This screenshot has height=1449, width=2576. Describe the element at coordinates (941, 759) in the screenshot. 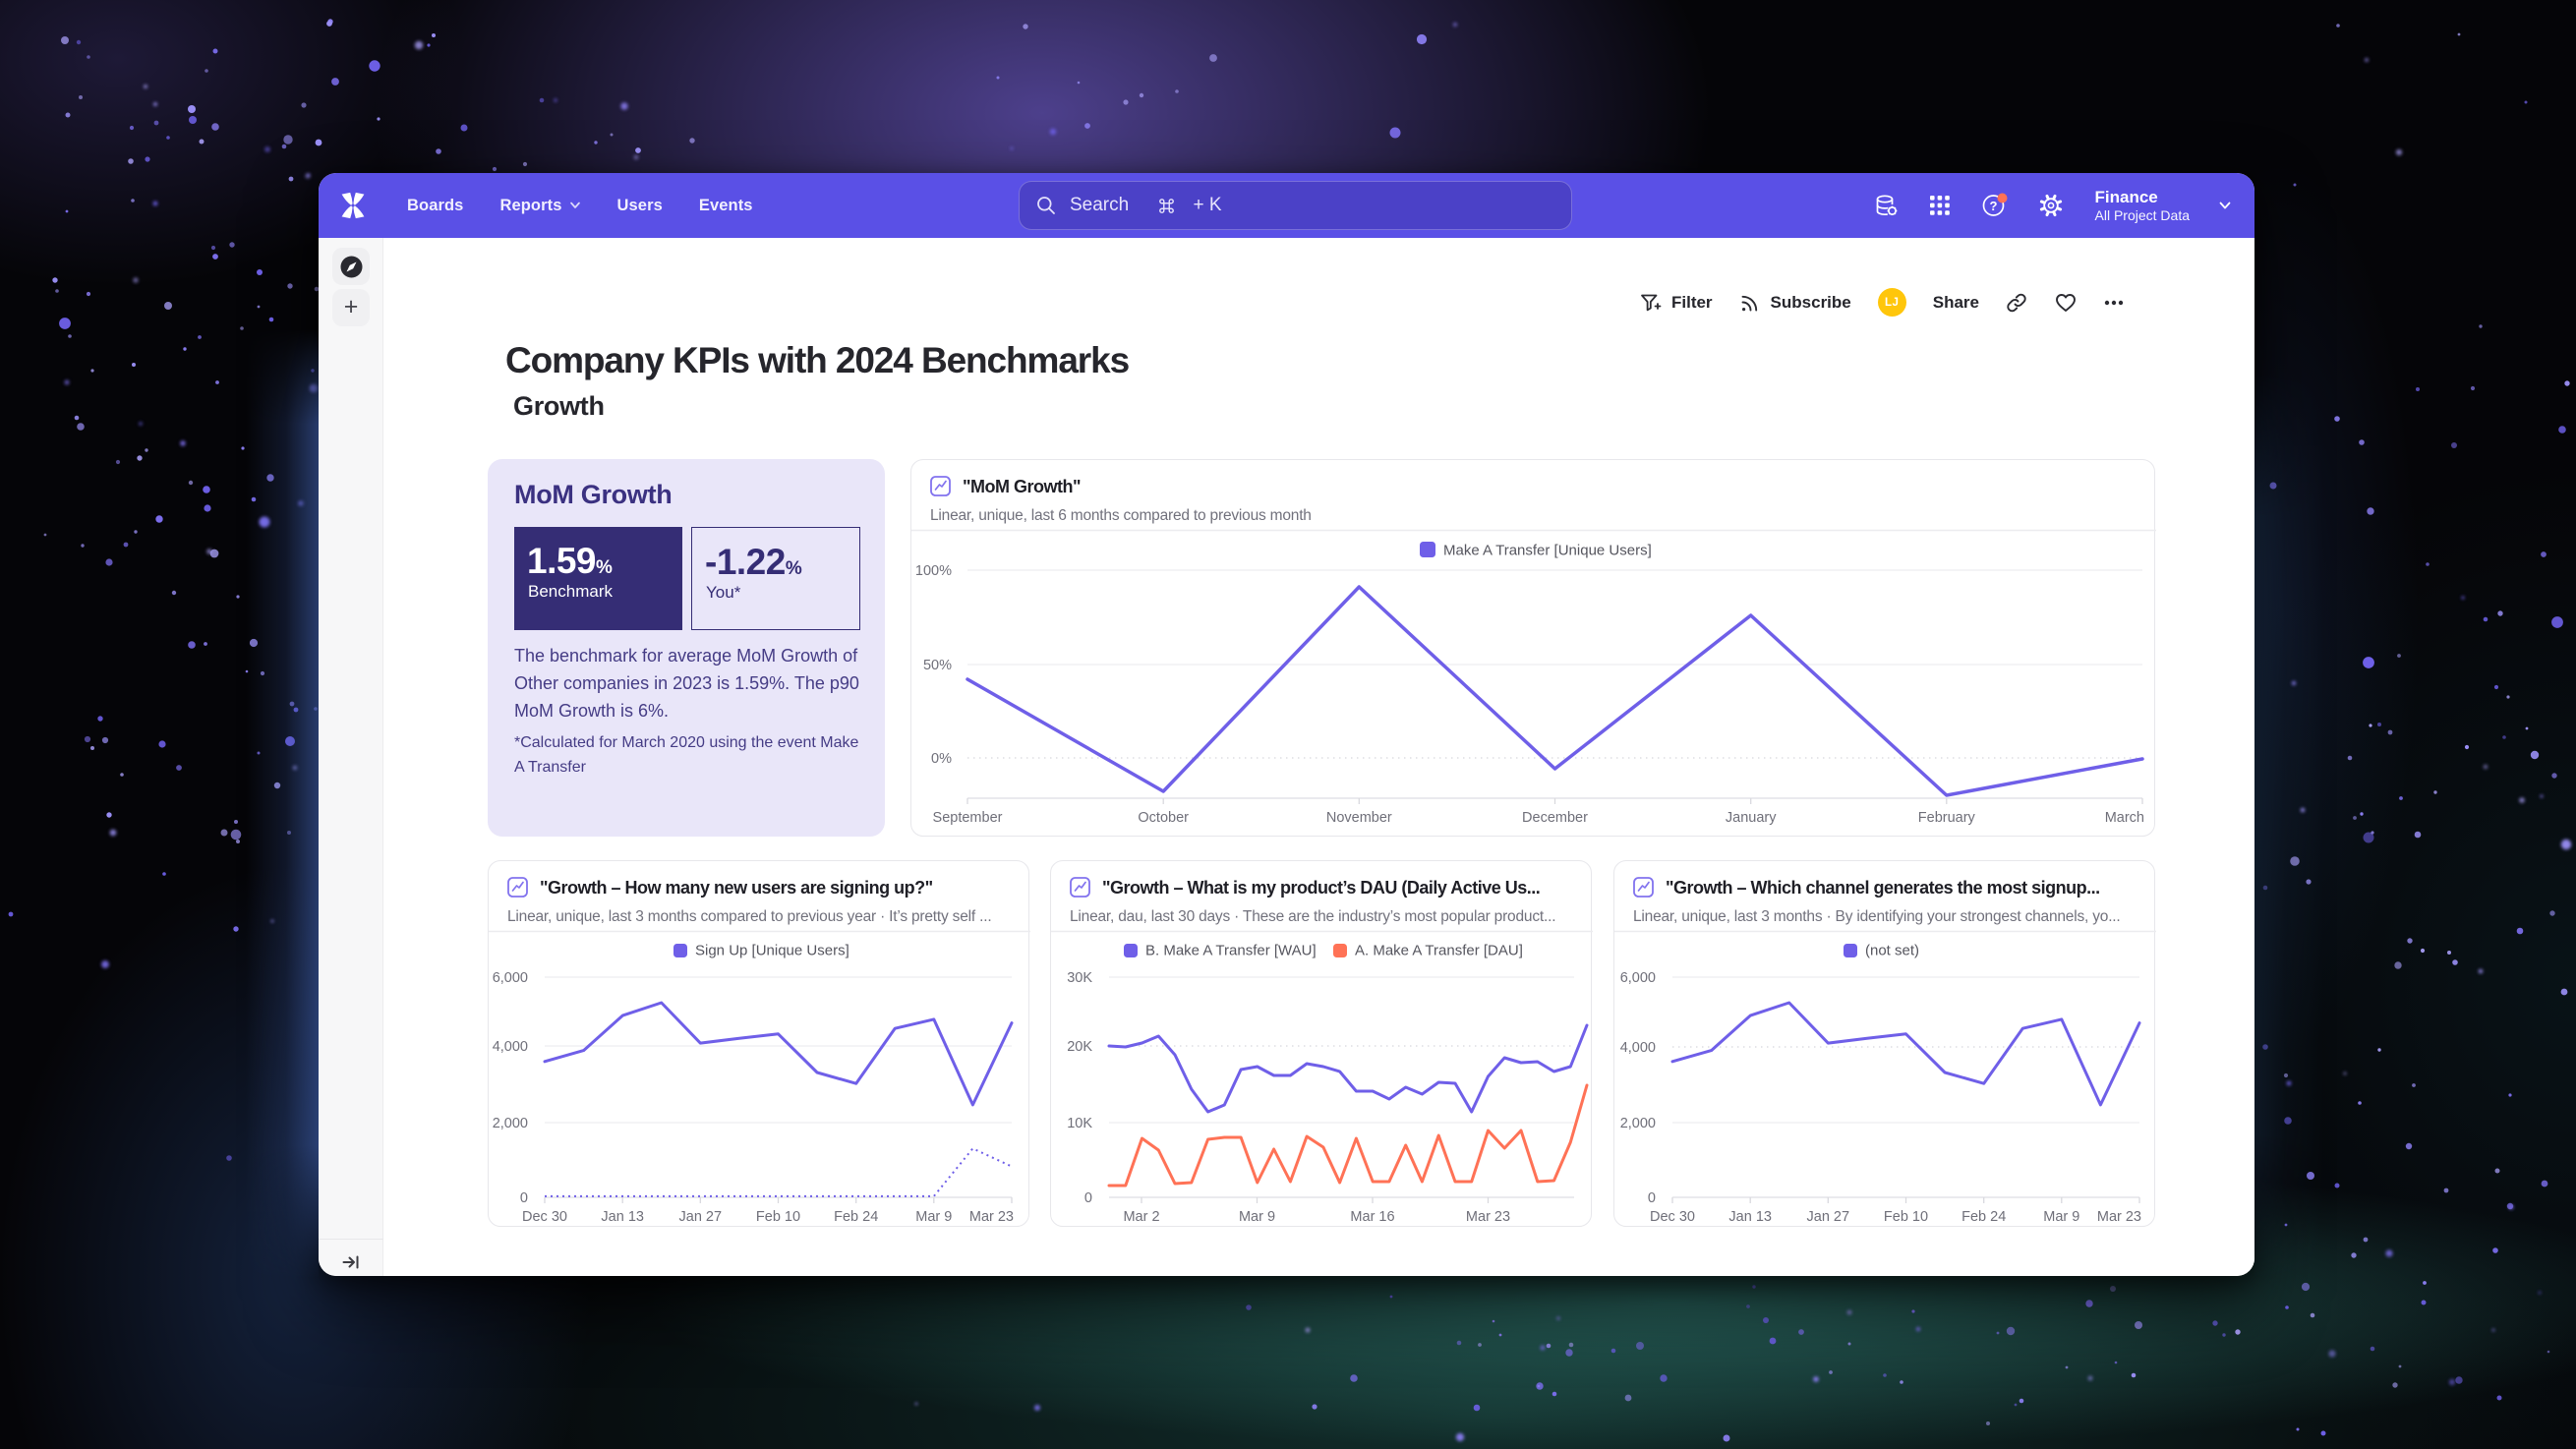

I see `svg-text: 0%` at that location.